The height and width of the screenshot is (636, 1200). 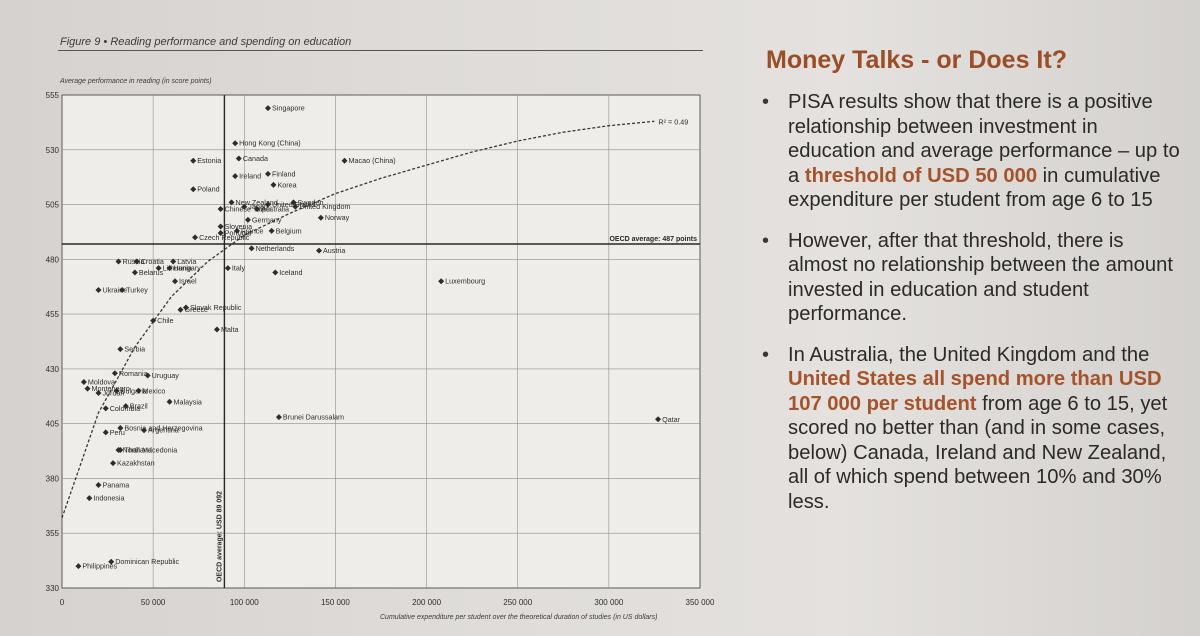 What do you see at coordinates (258, 206) in the screenshot?
I see `data-point-label: Japan` at bounding box center [258, 206].